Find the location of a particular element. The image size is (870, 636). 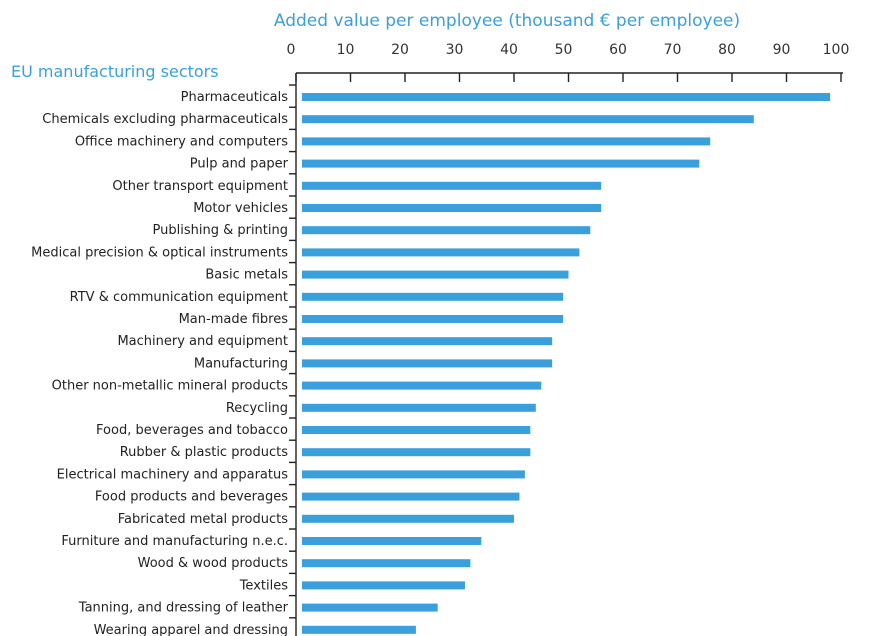

category-label: Rubber & plastic products is located at coordinates (204, 452).